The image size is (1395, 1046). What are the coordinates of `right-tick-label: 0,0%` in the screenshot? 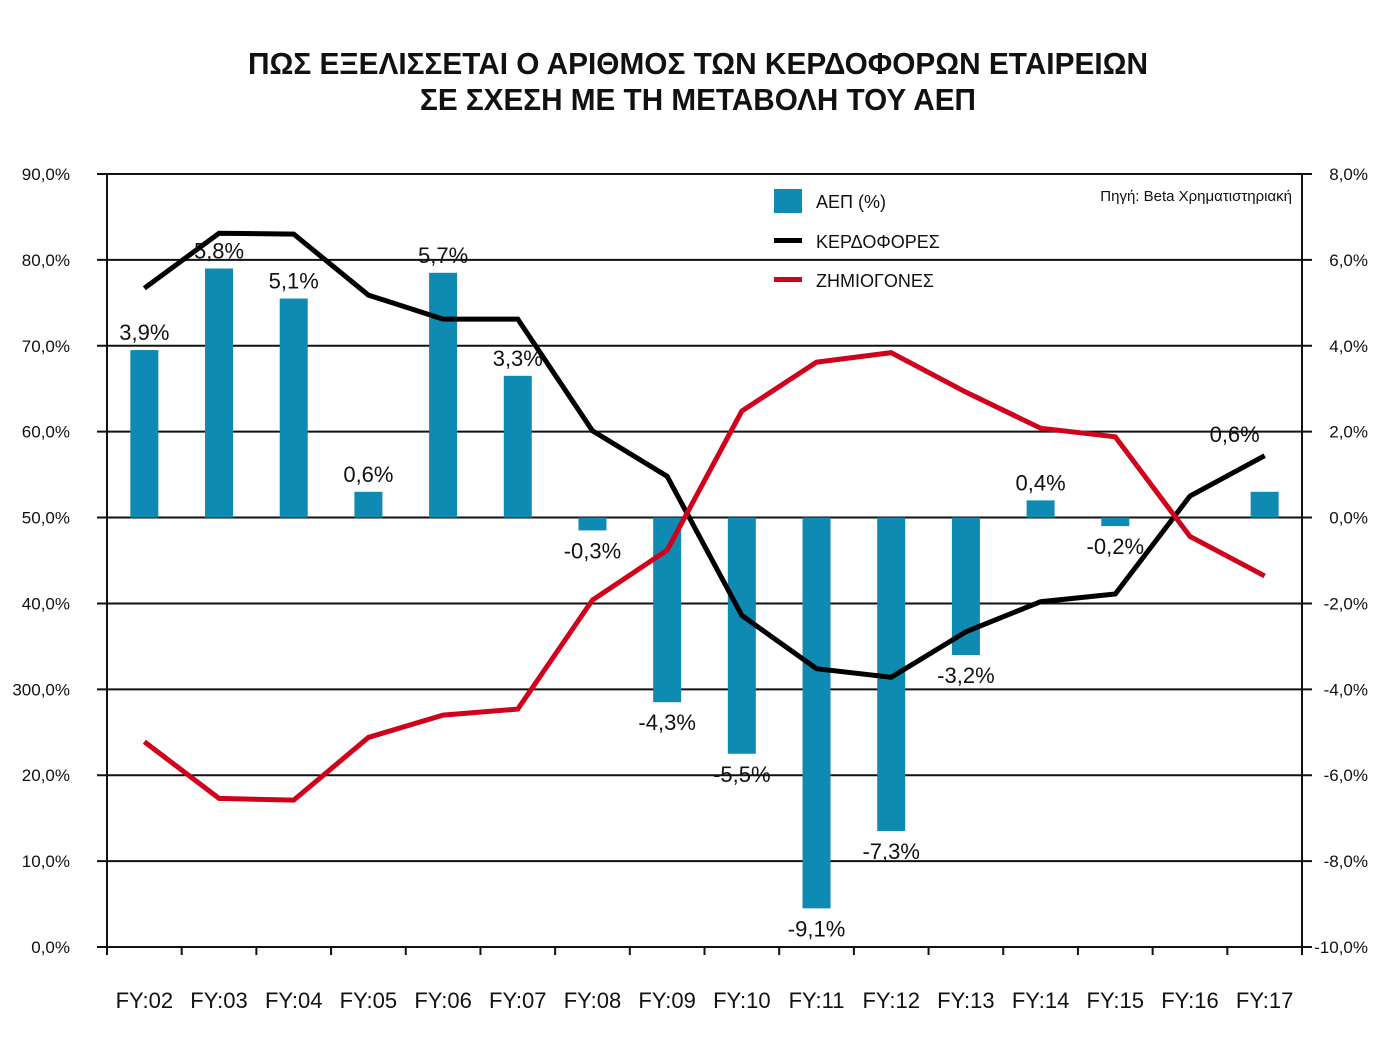 It's located at (1348, 518).